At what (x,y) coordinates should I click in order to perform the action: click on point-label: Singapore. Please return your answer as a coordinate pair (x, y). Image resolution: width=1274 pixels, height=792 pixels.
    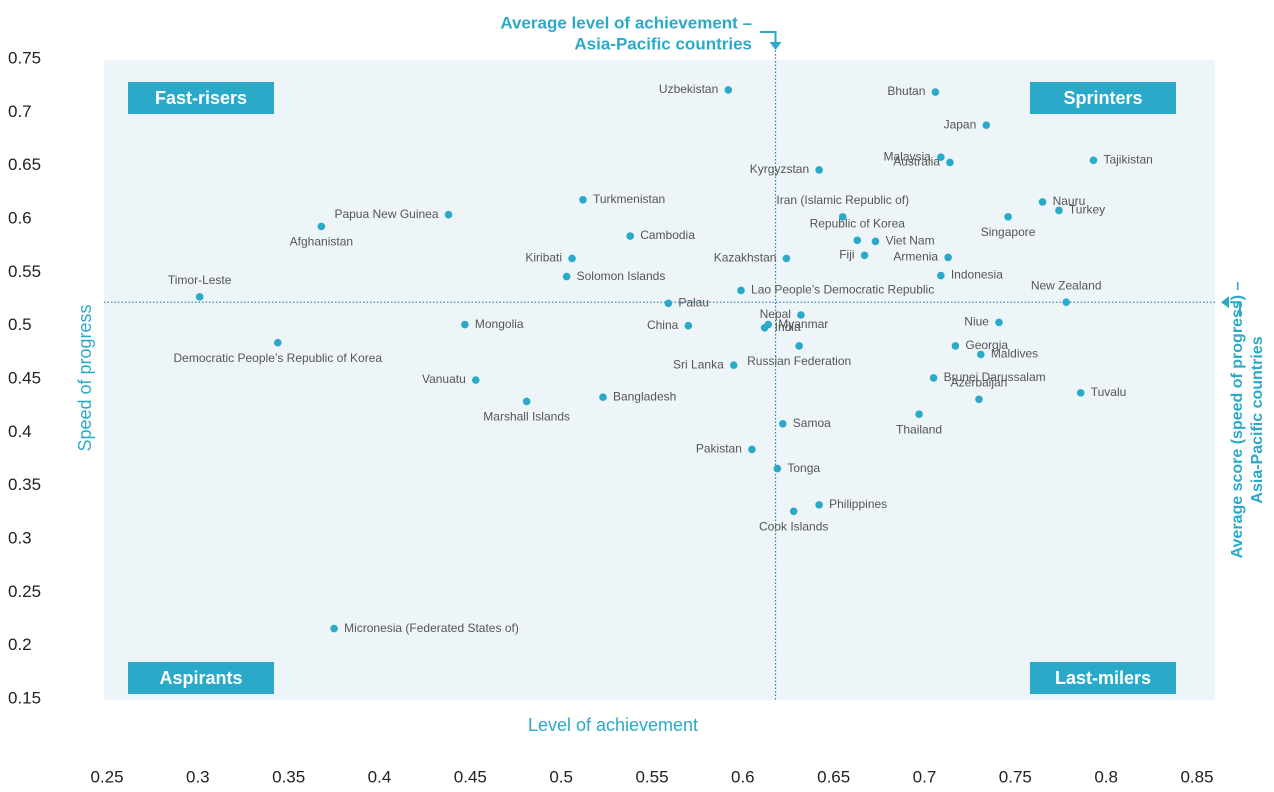
    Looking at the image, I should click on (1008, 232).